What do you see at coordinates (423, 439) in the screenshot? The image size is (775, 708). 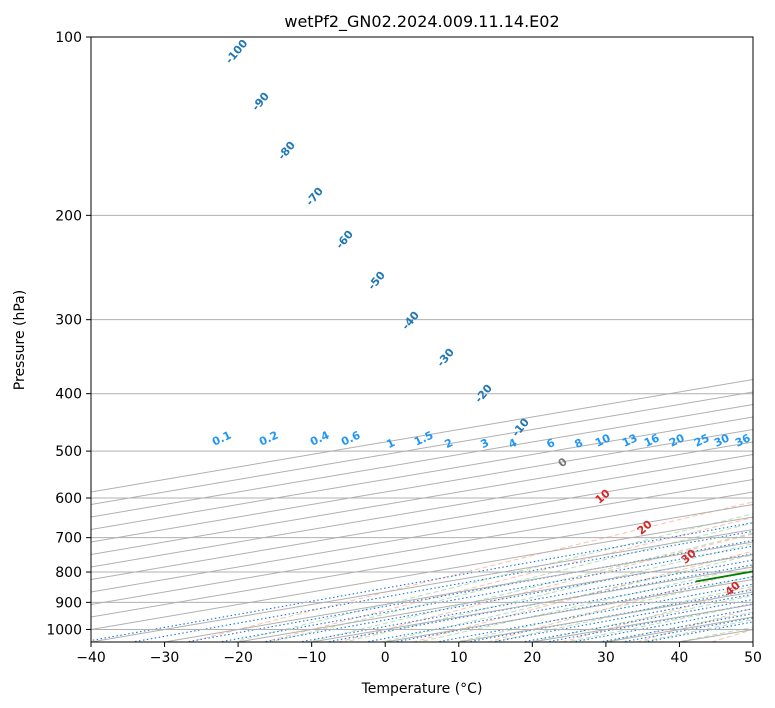 I see `mixing-ratio-label: 1.5` at bounding box center [423, 439].